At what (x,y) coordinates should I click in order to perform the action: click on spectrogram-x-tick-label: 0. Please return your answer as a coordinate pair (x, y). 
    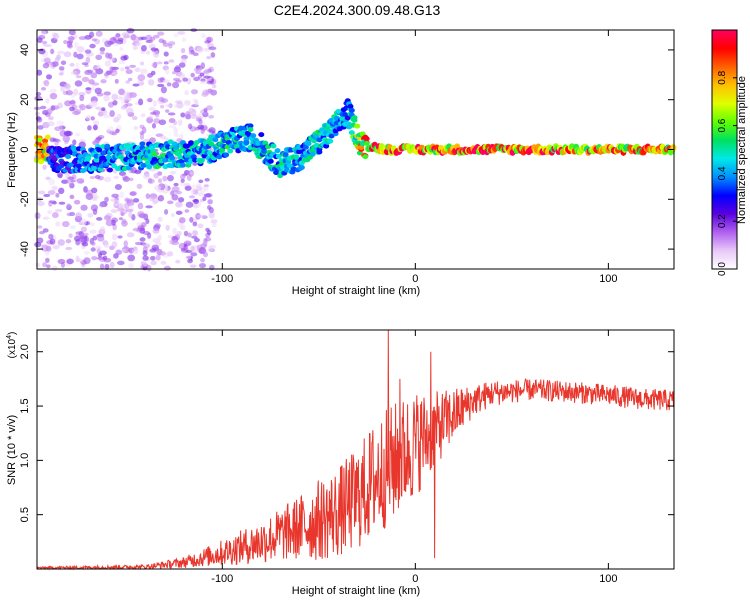
    Looking at the image, I should click on (415, 279).